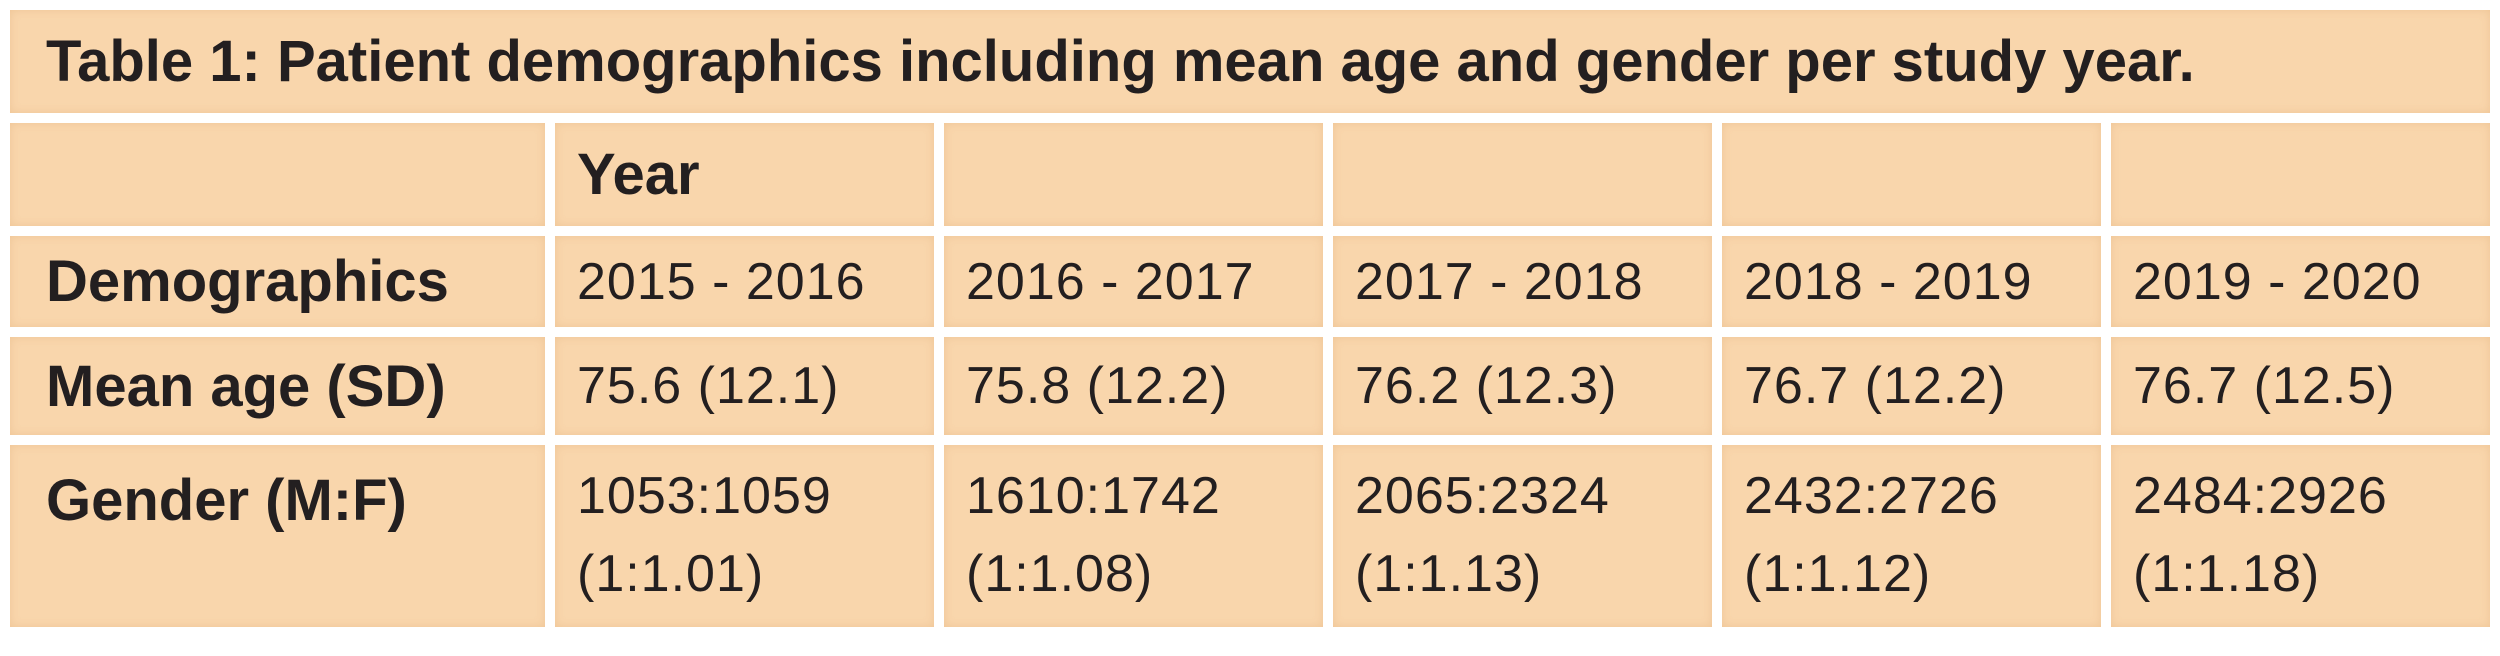  What do you see at coordinates (277, 174) in the screenshot?
I see `corner-empty-cell` at bounding box center [277, 174].